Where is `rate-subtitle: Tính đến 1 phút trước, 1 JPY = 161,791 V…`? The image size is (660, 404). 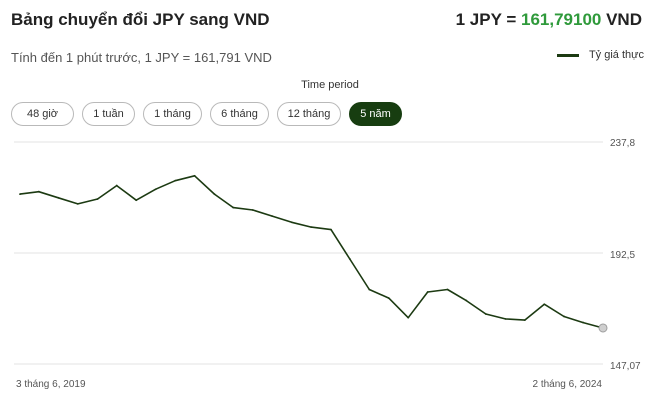 rate-subtitle: Tính đến 1 phút trước, 1 JPY = 161,791 V… is located at coordinates (141, 57).